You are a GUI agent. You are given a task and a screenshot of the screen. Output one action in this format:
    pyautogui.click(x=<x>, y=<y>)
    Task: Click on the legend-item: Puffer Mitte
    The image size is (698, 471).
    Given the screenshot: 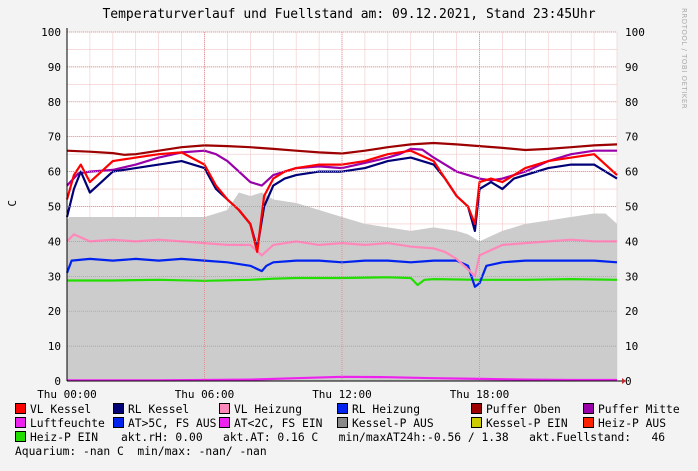 What is the action you would take?
    pyautogui.click(x=631, y=410)
    